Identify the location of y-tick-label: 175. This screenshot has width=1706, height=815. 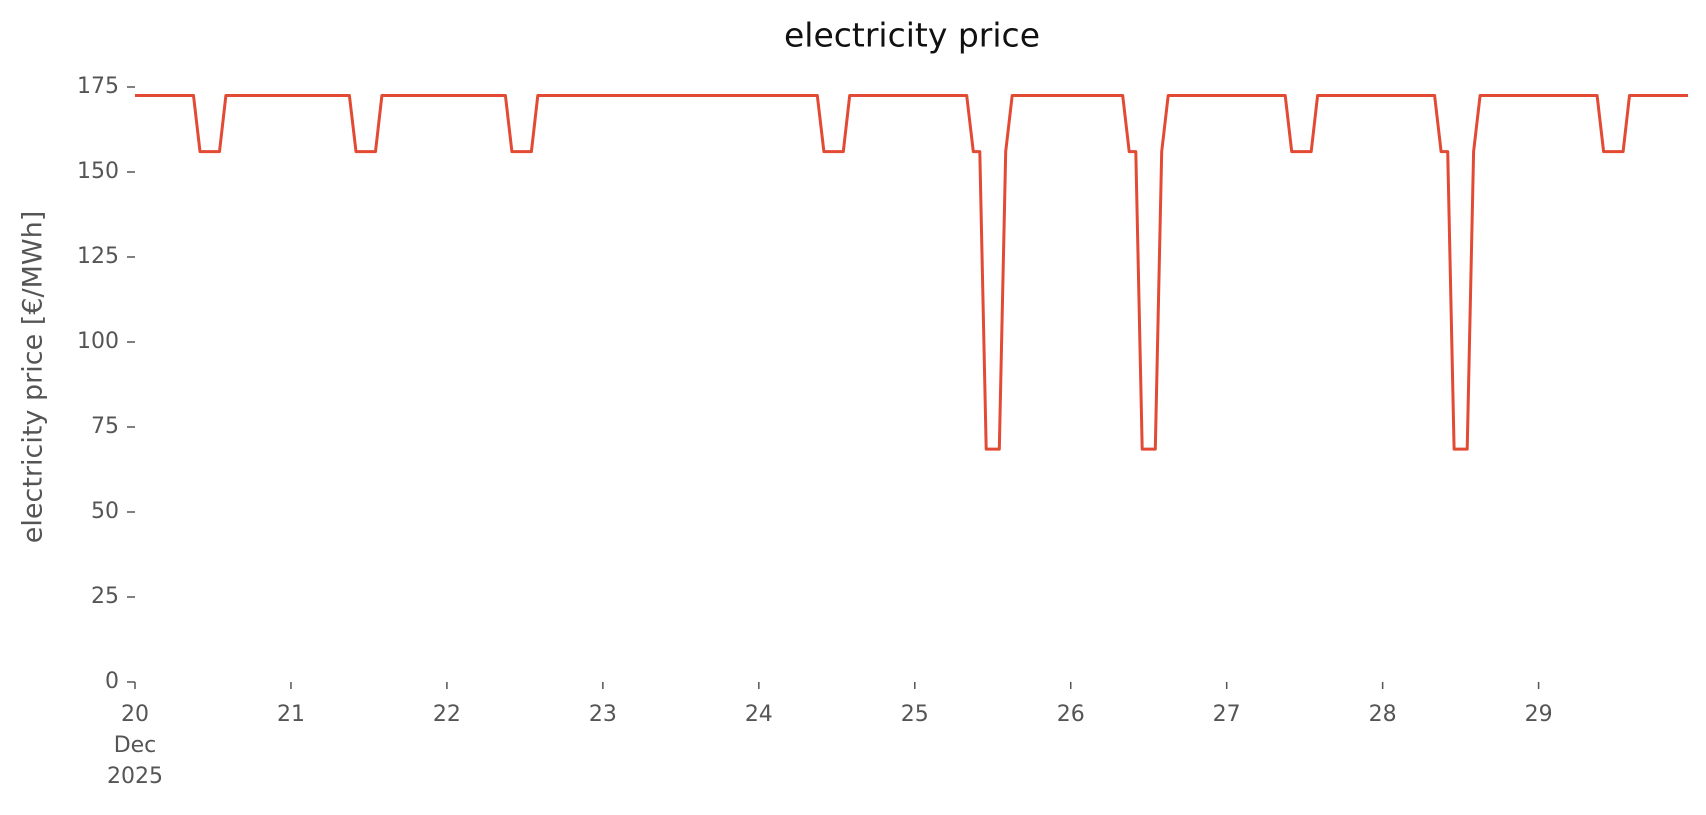
(98, 86).